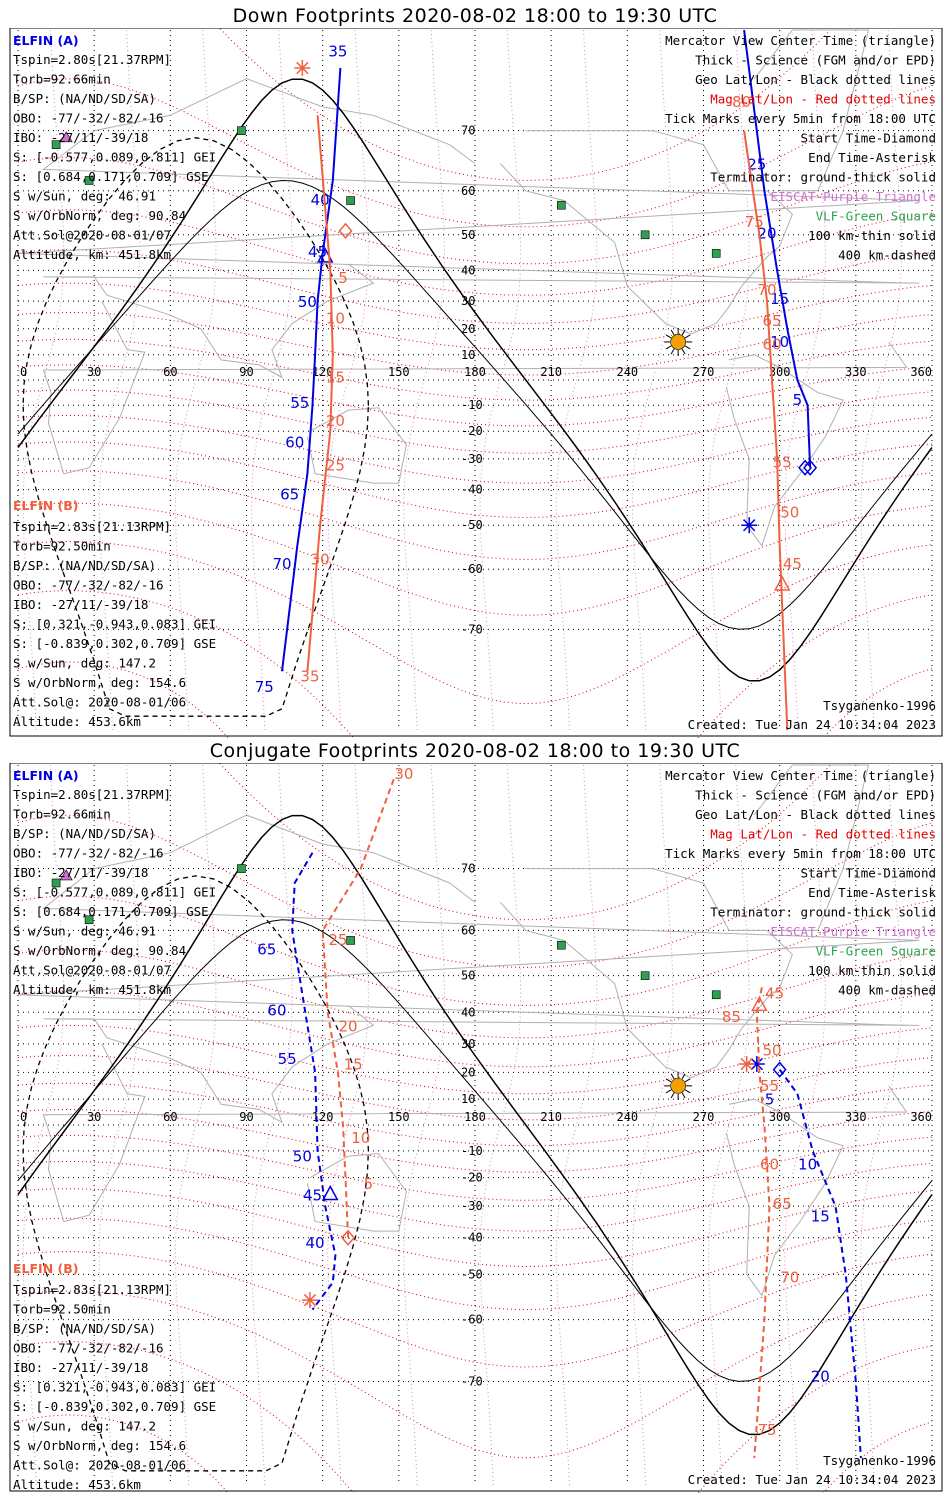  What do you see at coordinates (92, 254) in the screenshot?
I see `elfin-a-info-line: Altitude, km: 451.8km` at bounding box center [92, 254].